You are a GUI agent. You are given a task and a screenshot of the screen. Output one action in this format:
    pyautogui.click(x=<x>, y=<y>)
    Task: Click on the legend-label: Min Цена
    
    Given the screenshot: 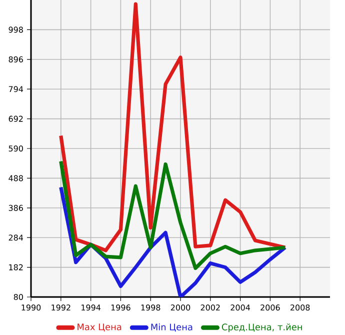 What is the action you would take?
    pyautogui.click(x=171, y=327)
    